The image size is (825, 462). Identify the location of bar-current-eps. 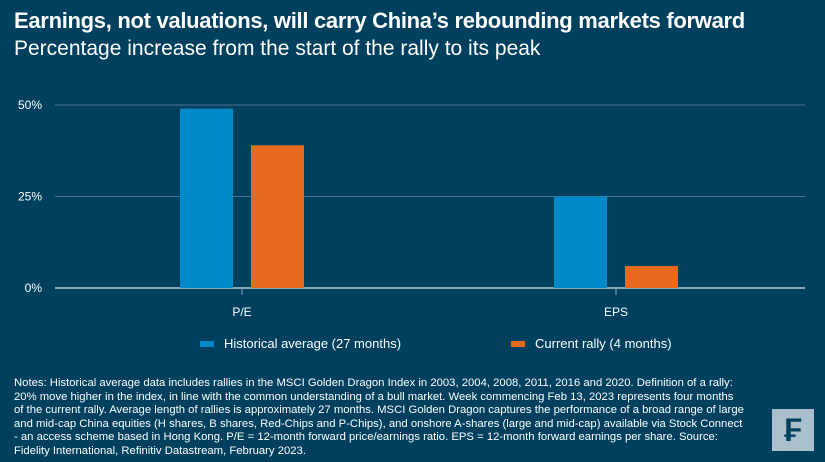
(651, 277).